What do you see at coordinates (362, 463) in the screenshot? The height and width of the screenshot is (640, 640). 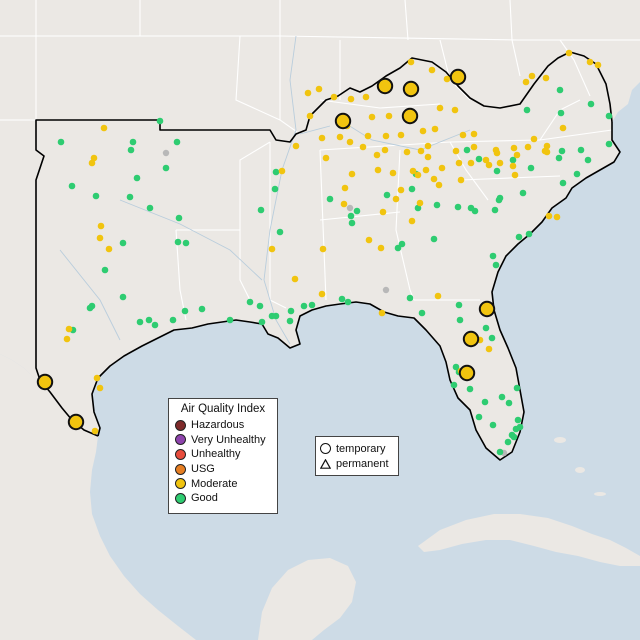 I see `legend-label: permanent` at bounding box center [362, 463].